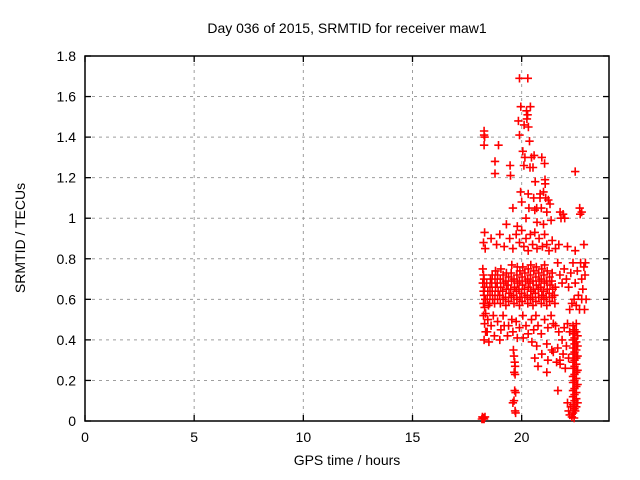 The width and height of the screenshot is (640, 480). I want to click on y-tick-label: 1, so click(72, 218).